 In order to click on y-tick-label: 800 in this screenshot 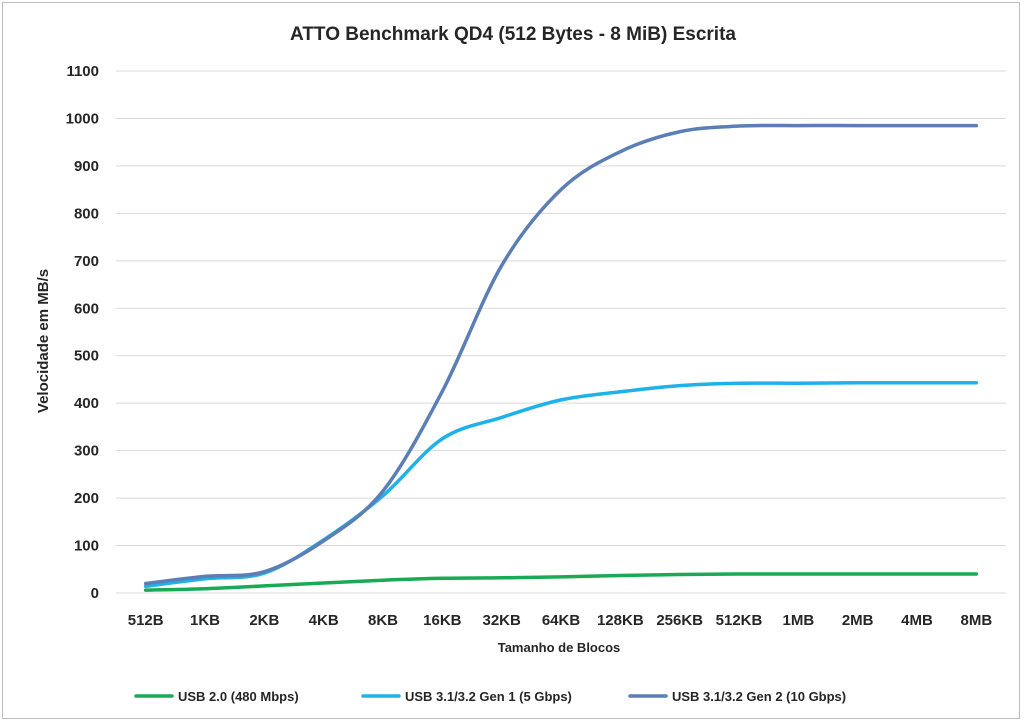, I will do `click(86, 213)`.